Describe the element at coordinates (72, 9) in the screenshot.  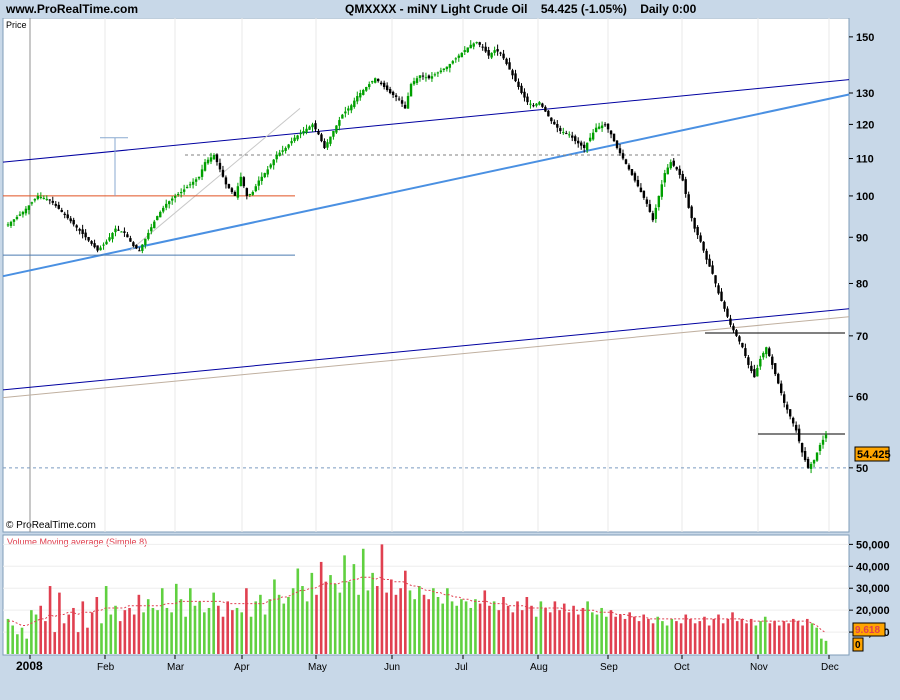
I see `site-name: www.ProRealTime.com` at that location.